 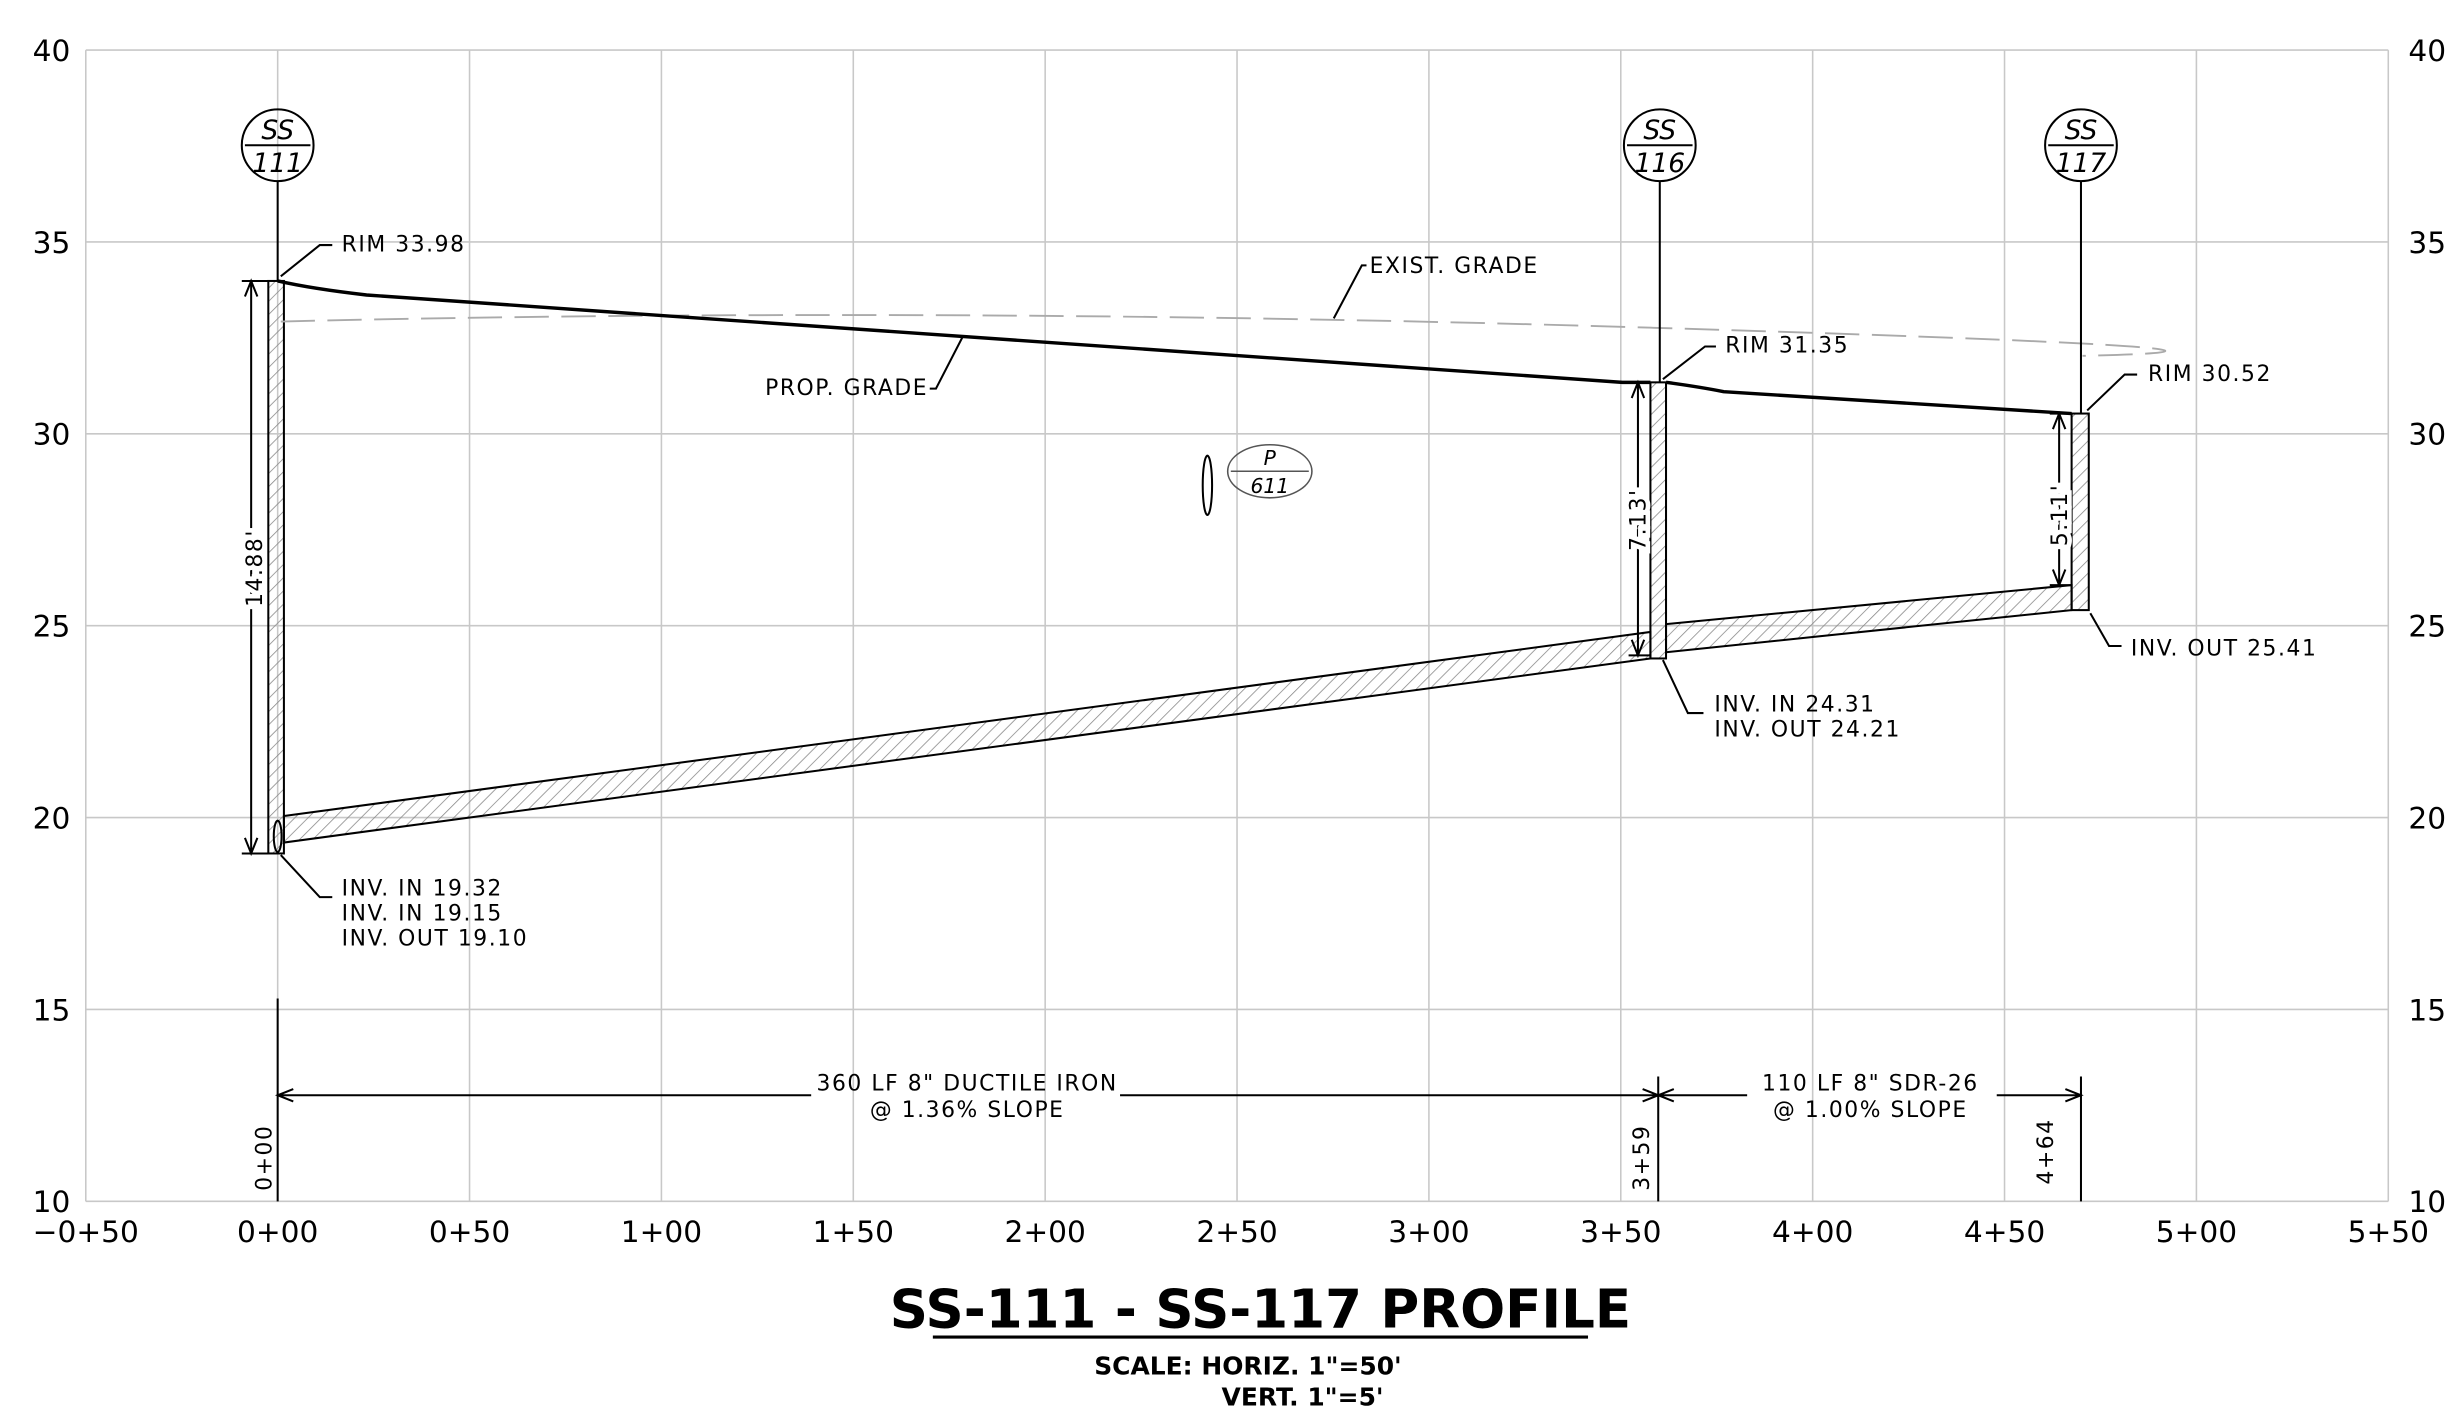 What do you see at coordinates (255, 568) in the screenshot?
I see `depth-label: 14.88'` at bounding box center [255, 568].